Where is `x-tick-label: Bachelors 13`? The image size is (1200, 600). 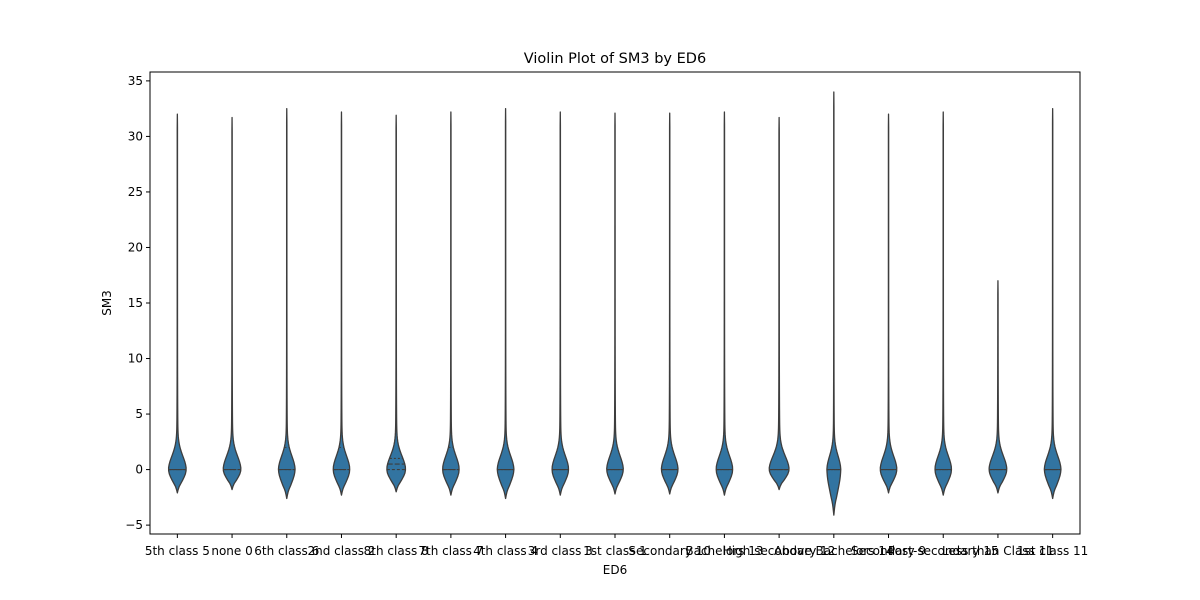 x-tick-label: Bachelors 13 is located at coordinates (724, 551).